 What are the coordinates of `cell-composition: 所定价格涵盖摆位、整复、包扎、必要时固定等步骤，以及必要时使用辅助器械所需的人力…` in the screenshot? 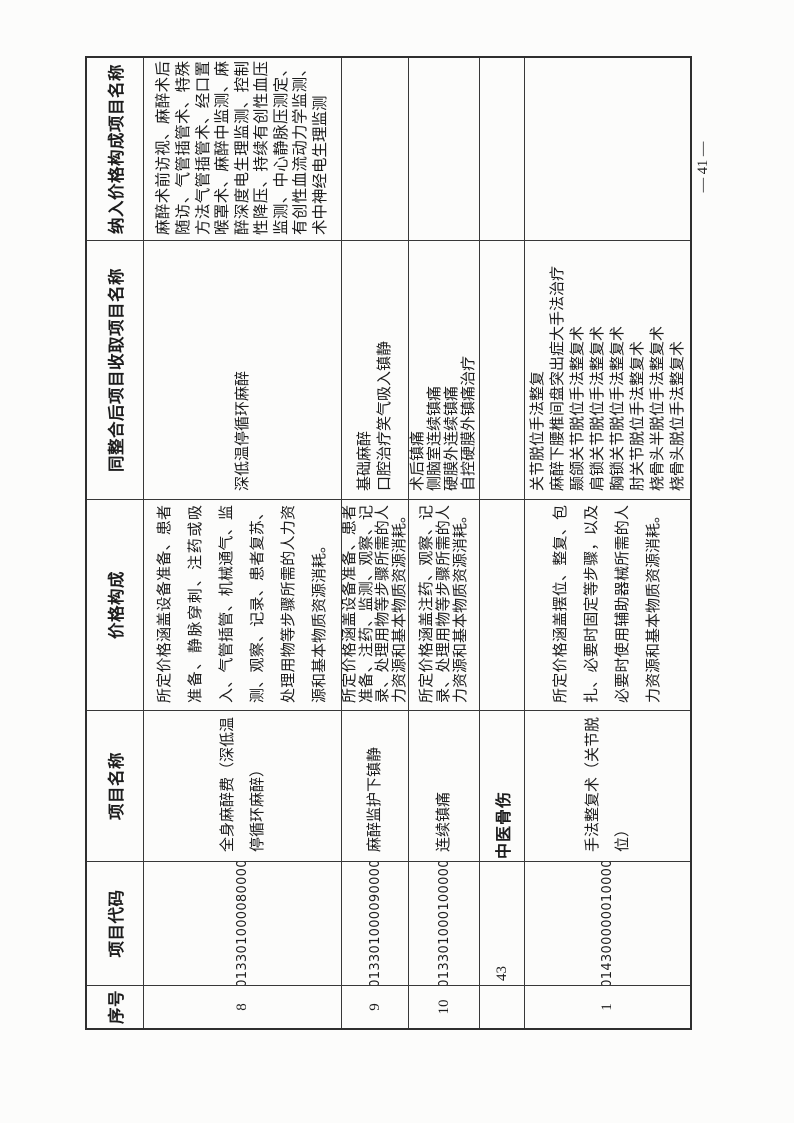 It's located at (607, 604).